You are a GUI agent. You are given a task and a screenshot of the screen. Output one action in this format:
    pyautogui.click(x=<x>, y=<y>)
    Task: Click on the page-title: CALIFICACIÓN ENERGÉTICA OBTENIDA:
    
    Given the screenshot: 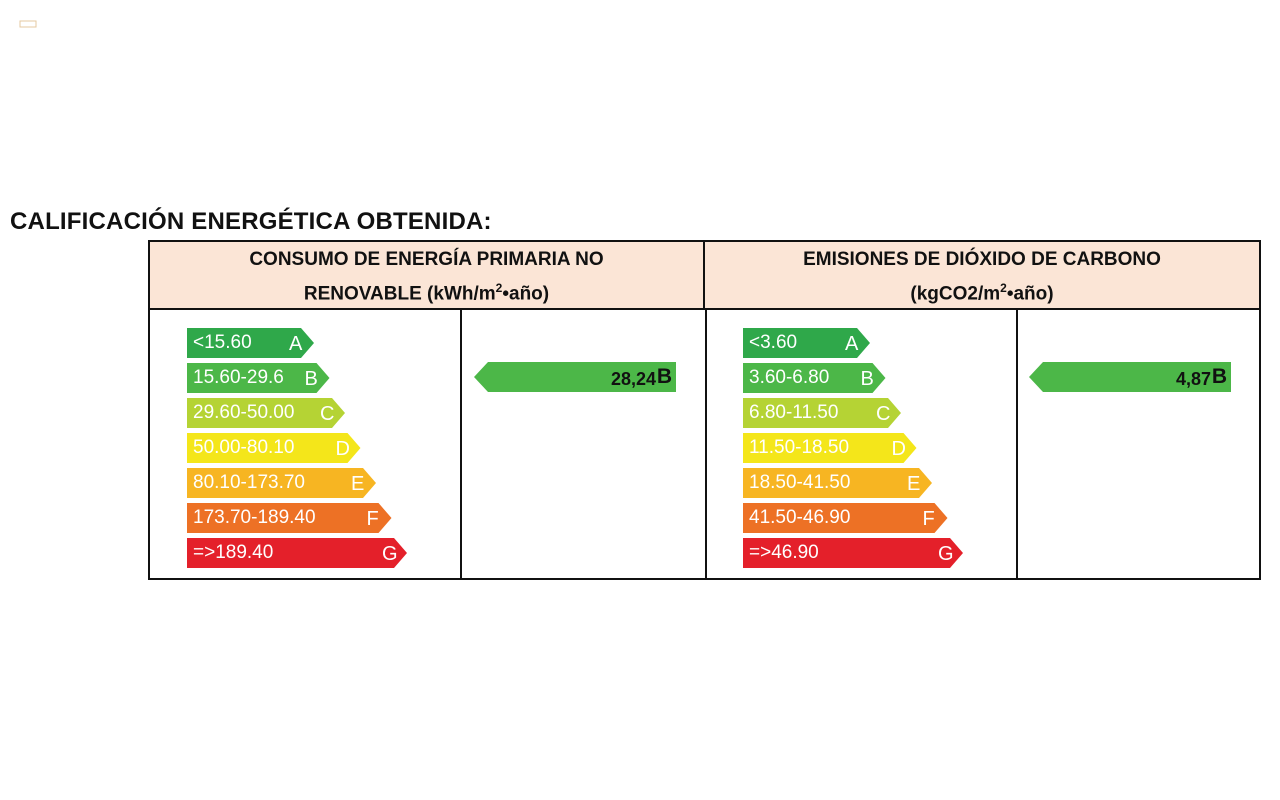 What is the action you would take?
    pyautogui.click(x=251, y=221)
    